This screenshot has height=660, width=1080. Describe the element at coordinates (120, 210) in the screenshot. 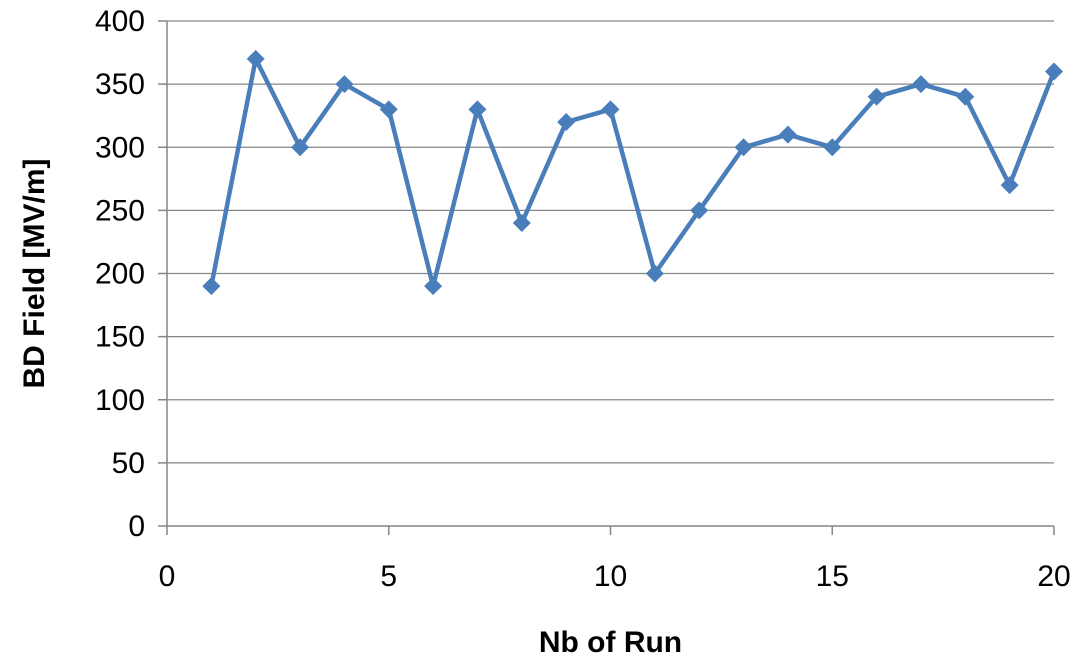

I see `y-tick-label: 250` at that location.